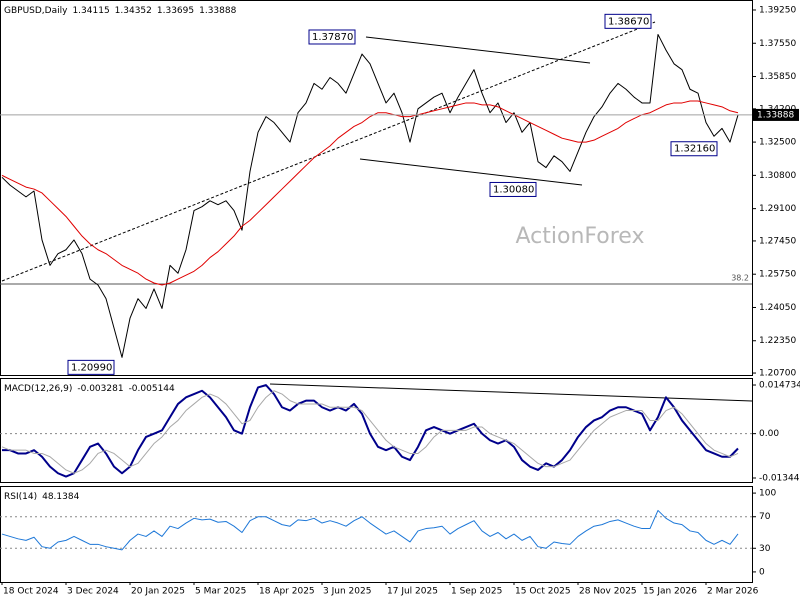  I want to click on y-tick-label: 1.30800, so click(777, 176).